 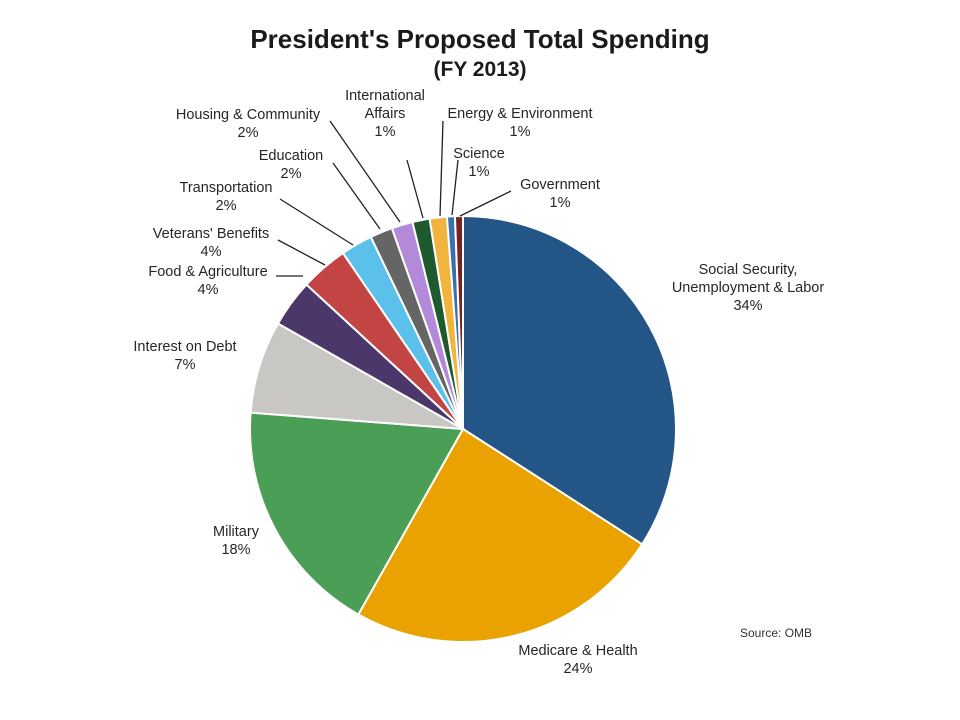 I want to click on slice-label: Government 1%, so click(x=560, y=194).